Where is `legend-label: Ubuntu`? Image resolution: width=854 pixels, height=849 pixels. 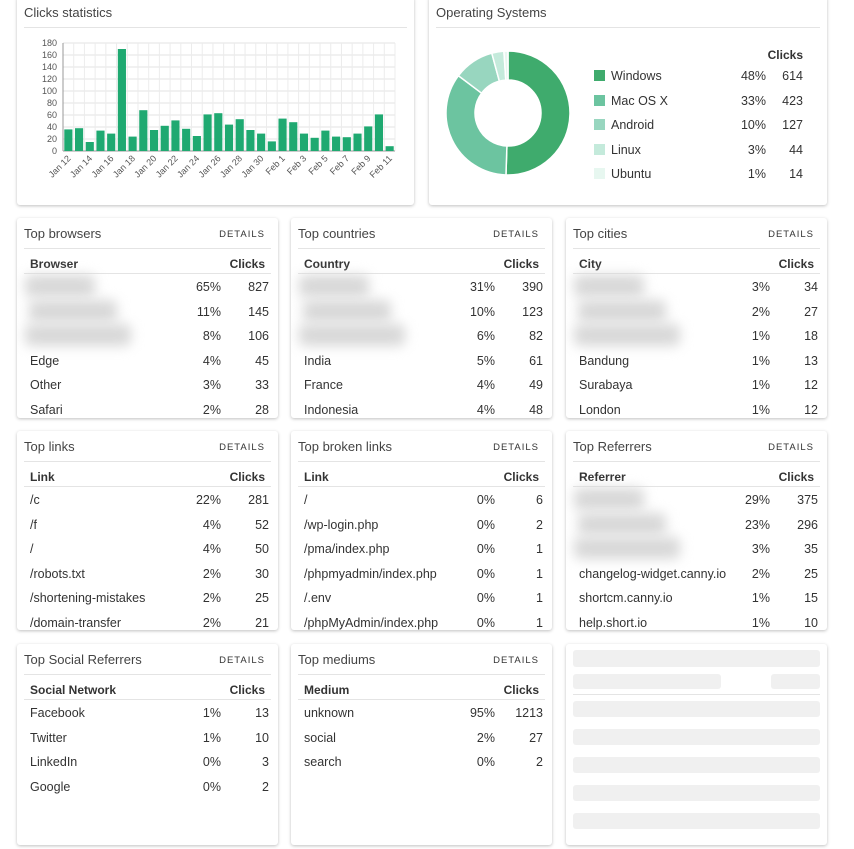 legend-label: Ubuntu is located at coordinates (631, 174).